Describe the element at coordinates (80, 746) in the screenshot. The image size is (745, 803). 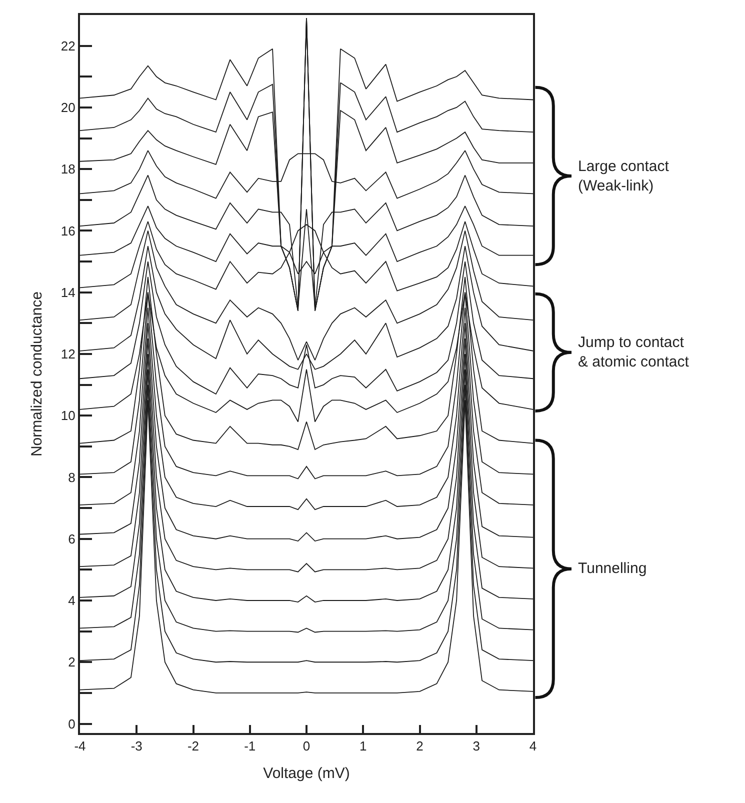
I see `x-tick-label: -4` at that location.